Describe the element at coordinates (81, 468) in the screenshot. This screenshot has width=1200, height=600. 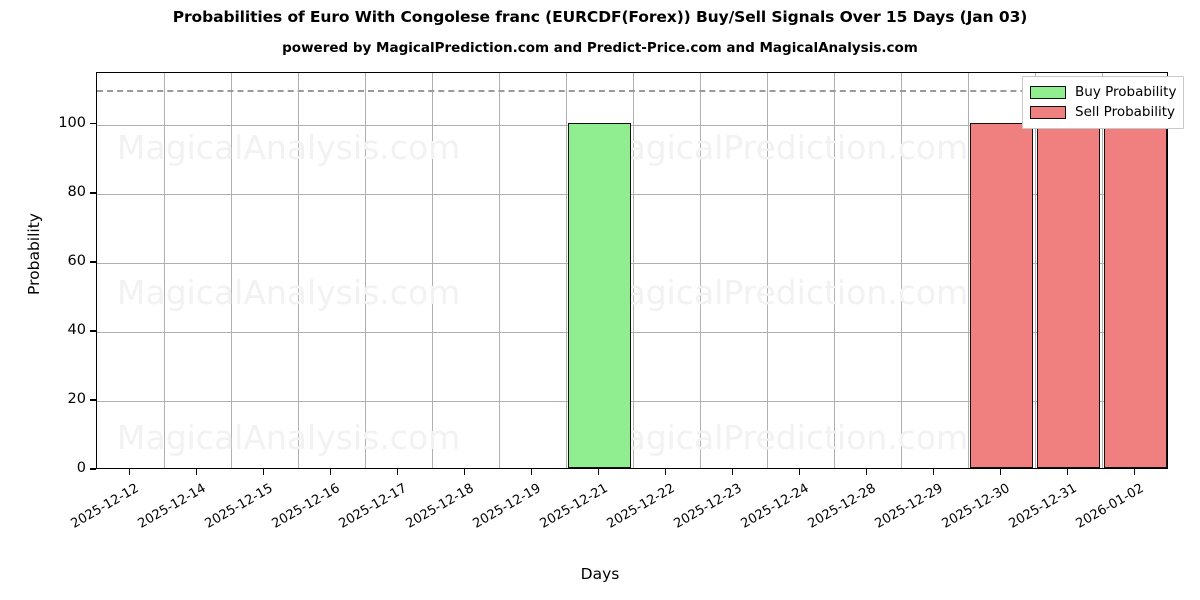
I see `y-tick-label: 0` at that location.